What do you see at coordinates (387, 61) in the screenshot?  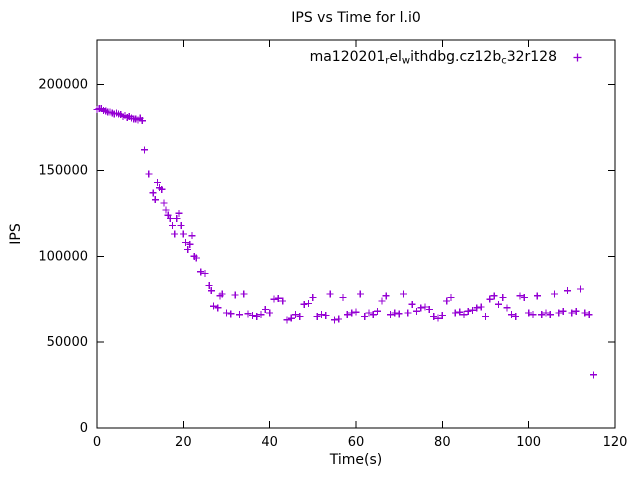 I see `legend-label-segment: r` at bounding box center [387, 61].